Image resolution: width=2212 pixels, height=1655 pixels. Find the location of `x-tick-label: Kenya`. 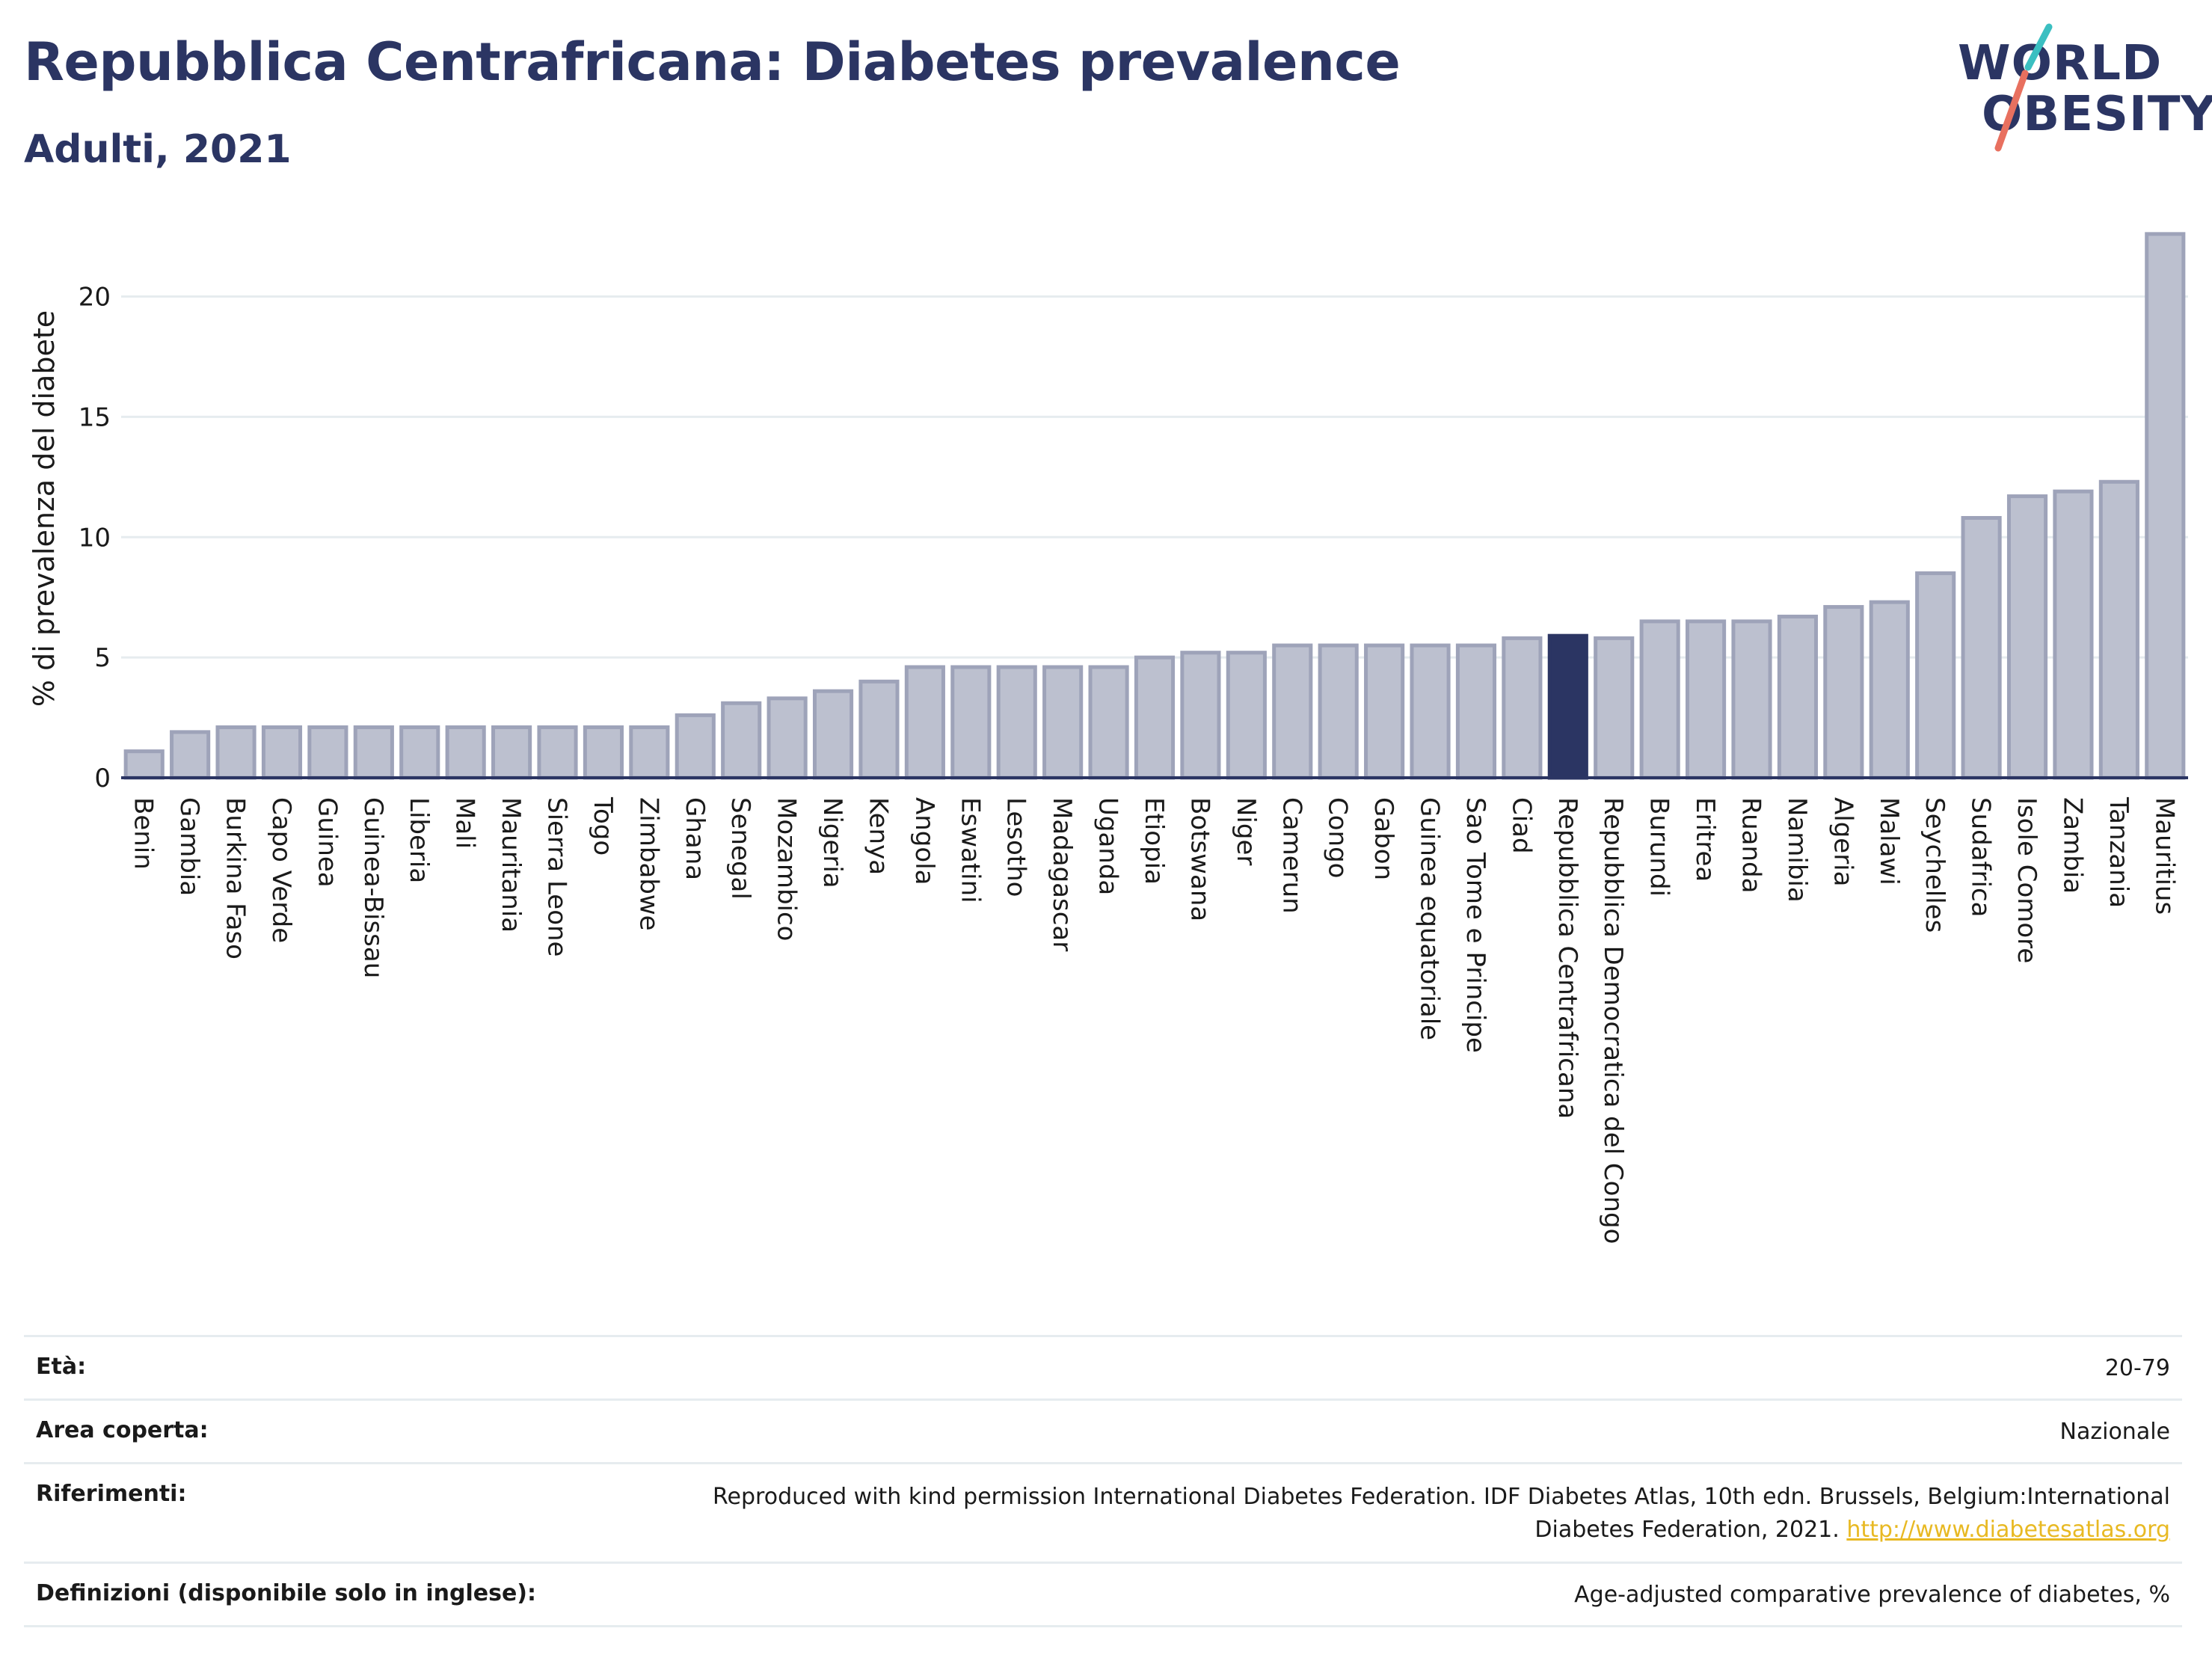

x-tick-label: Kenya is located at coordinates (878, 836).